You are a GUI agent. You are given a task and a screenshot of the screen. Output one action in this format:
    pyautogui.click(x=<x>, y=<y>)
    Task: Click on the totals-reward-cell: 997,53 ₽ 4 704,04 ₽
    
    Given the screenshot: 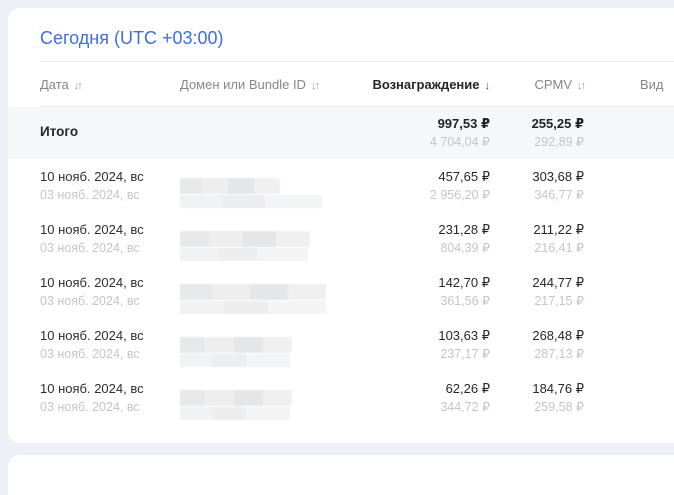 What is the action you would take?
    pyautogui.click(x=425, y=133)
    